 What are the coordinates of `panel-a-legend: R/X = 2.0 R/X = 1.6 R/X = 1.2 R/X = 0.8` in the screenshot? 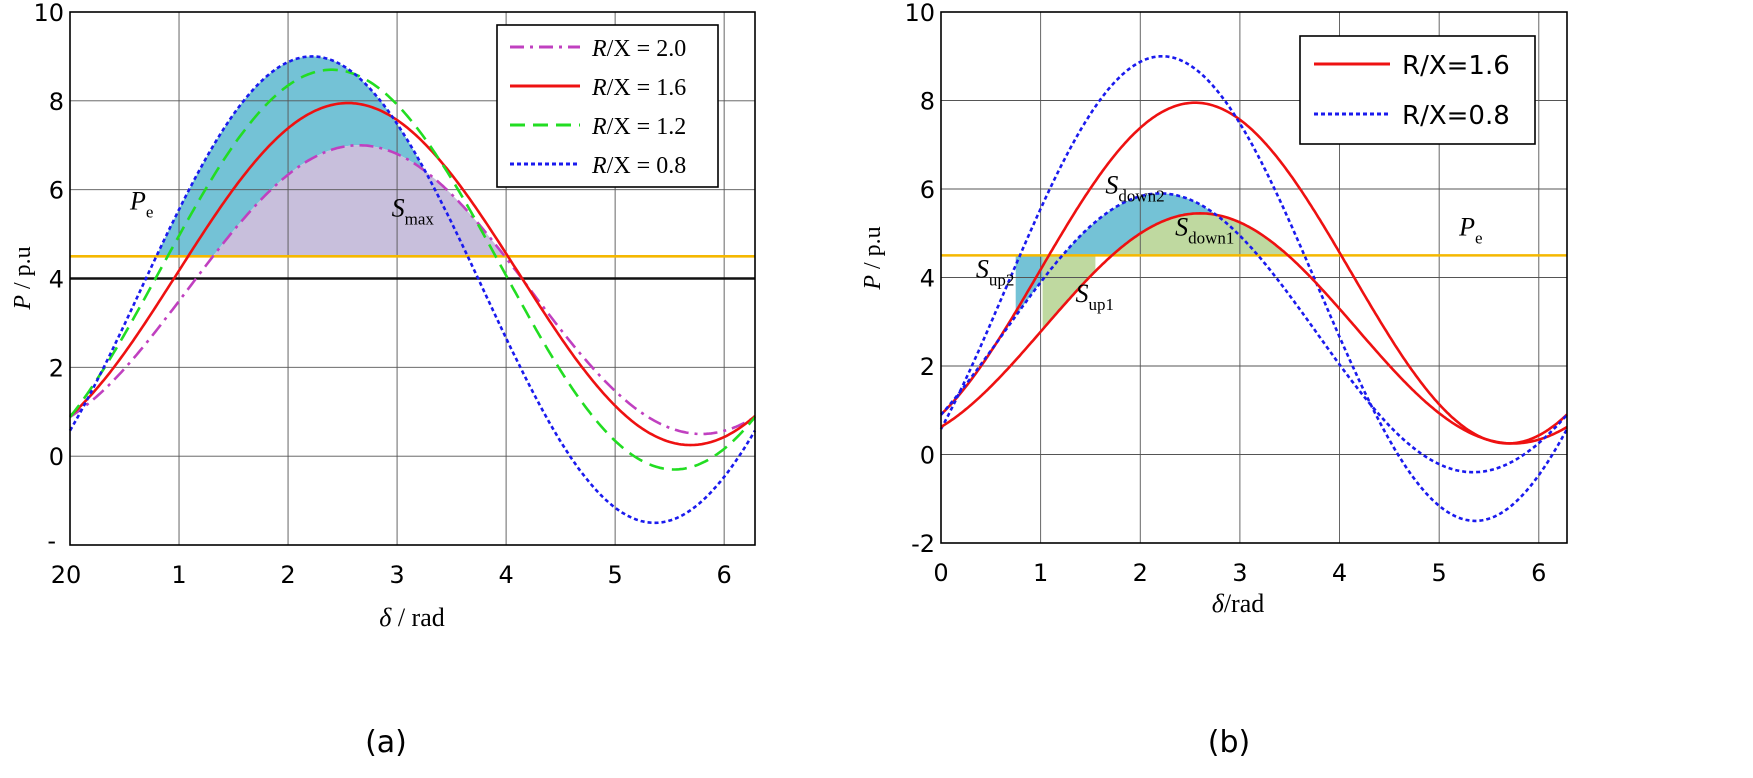 It's located at (607, 106).